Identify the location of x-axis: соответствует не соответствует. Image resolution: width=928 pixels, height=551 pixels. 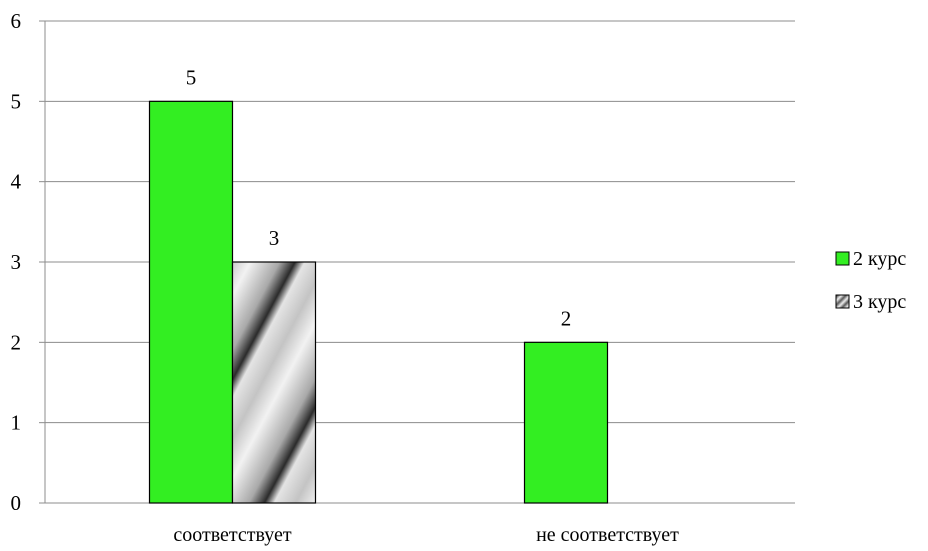
(426, 535).